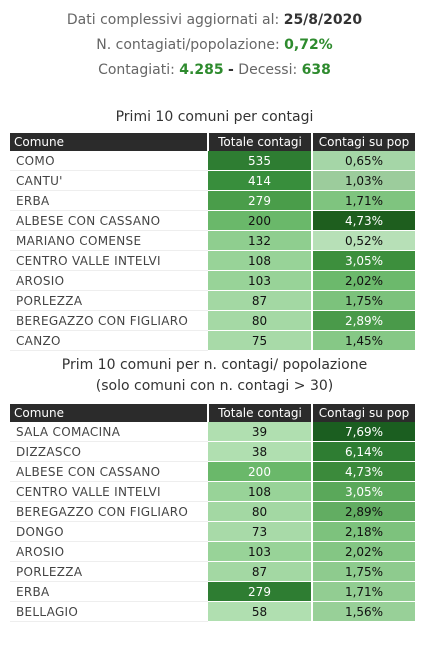 Image resolution: width=429 pixels, height=650 pixels. I want to click on table-row: BELLAGIO 58 1,56%, so click(213, 611).